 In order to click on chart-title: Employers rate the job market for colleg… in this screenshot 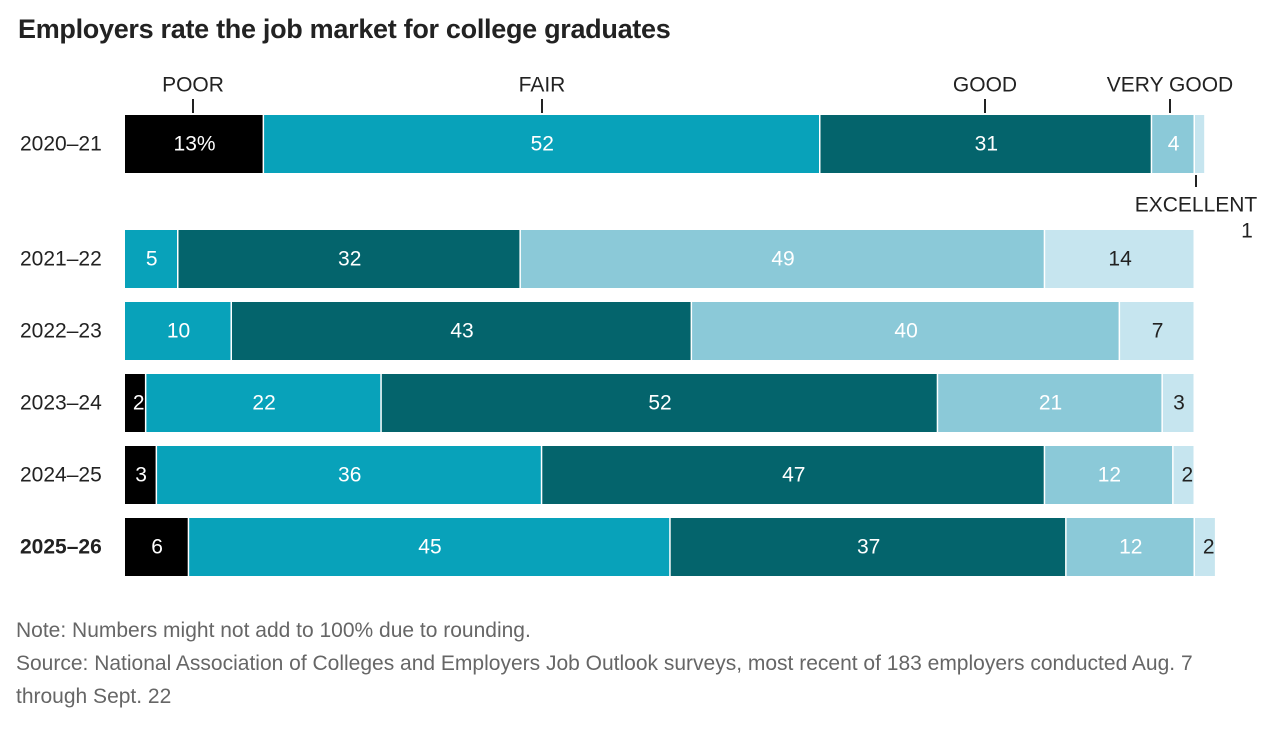, I will do `click(344, 29)`.